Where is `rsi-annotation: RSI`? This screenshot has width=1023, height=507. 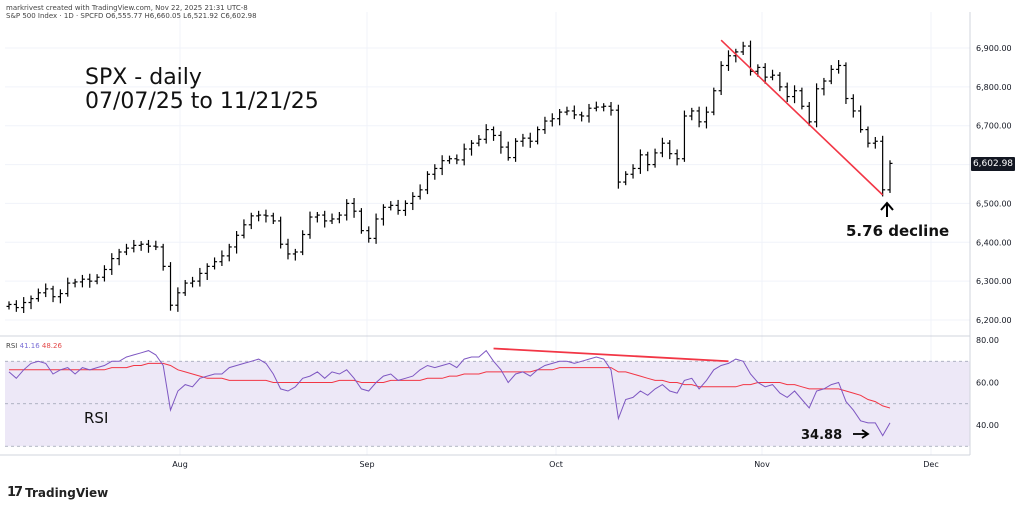
rsi-annotation: RSI is located at coordinates (96, 418).